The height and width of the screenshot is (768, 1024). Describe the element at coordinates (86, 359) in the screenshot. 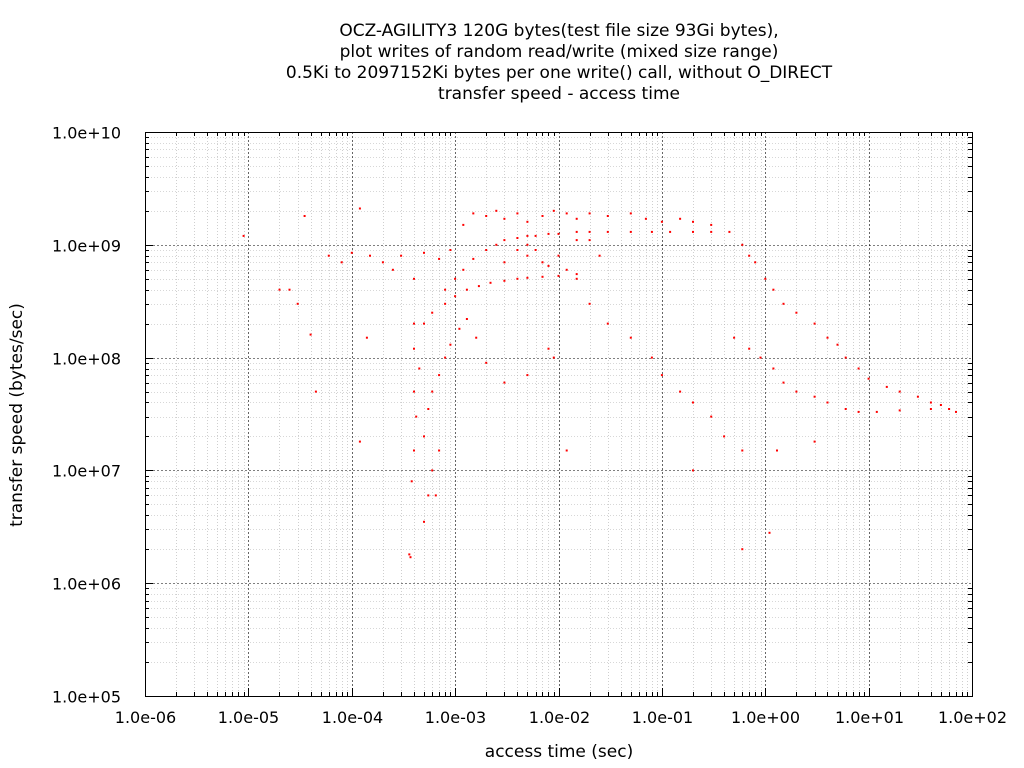

I see `y-tick-label: 1.0e+08` at that location.